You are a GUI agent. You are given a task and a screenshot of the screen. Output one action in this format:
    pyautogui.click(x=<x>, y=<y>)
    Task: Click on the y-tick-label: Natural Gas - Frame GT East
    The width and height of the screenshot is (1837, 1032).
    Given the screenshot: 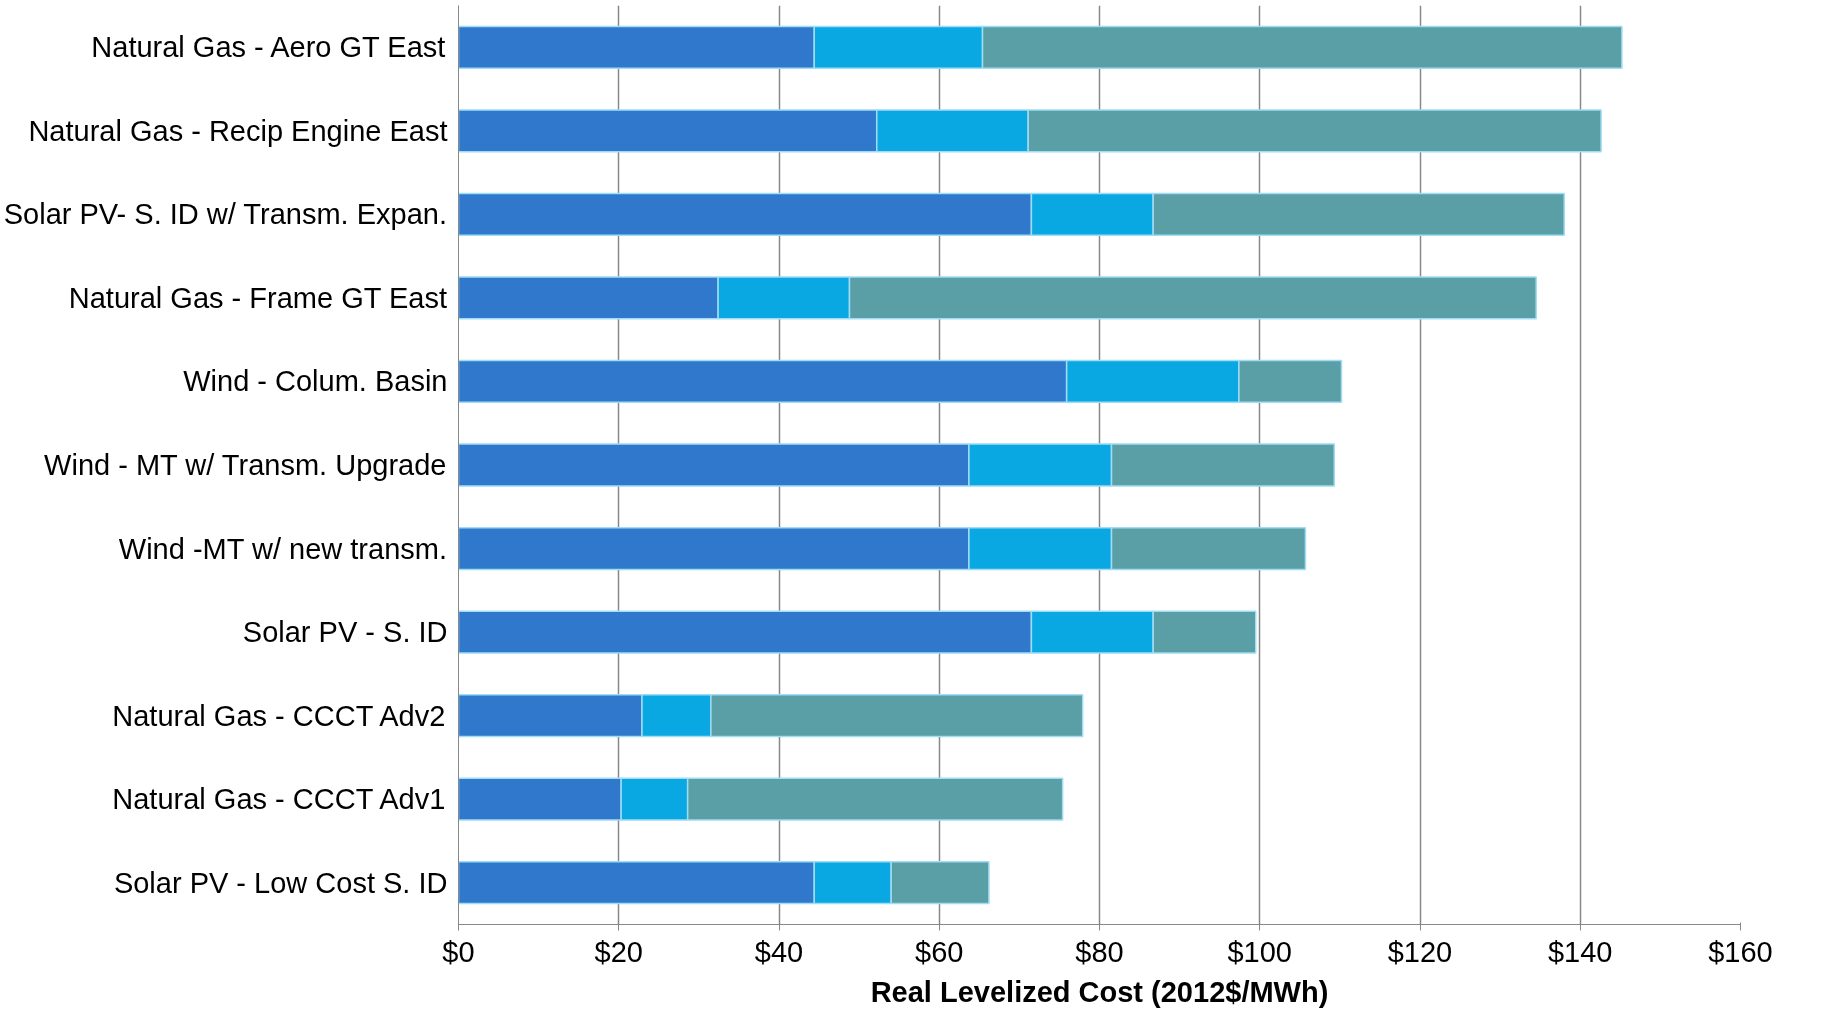 What is the action you would take?
    pyautogui.click(x=257, y=297)
    